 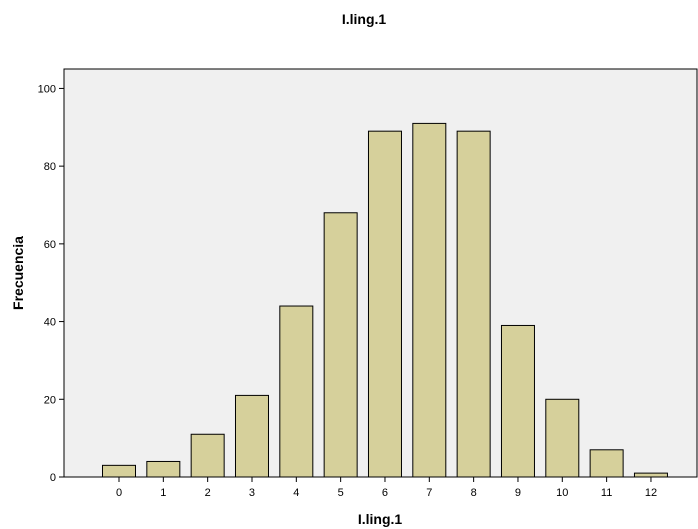 What do you see at coordinates (50, 245) in the screenshot?
I see `y-tick-label: 60` at bounding box center [50, 245].